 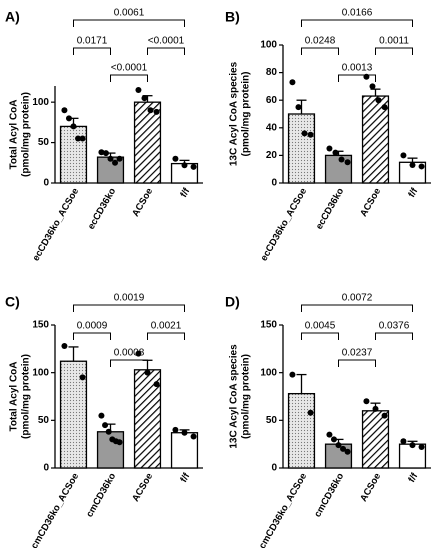 I want to click on y-tick-label: 150, so click(x=40, y=325).